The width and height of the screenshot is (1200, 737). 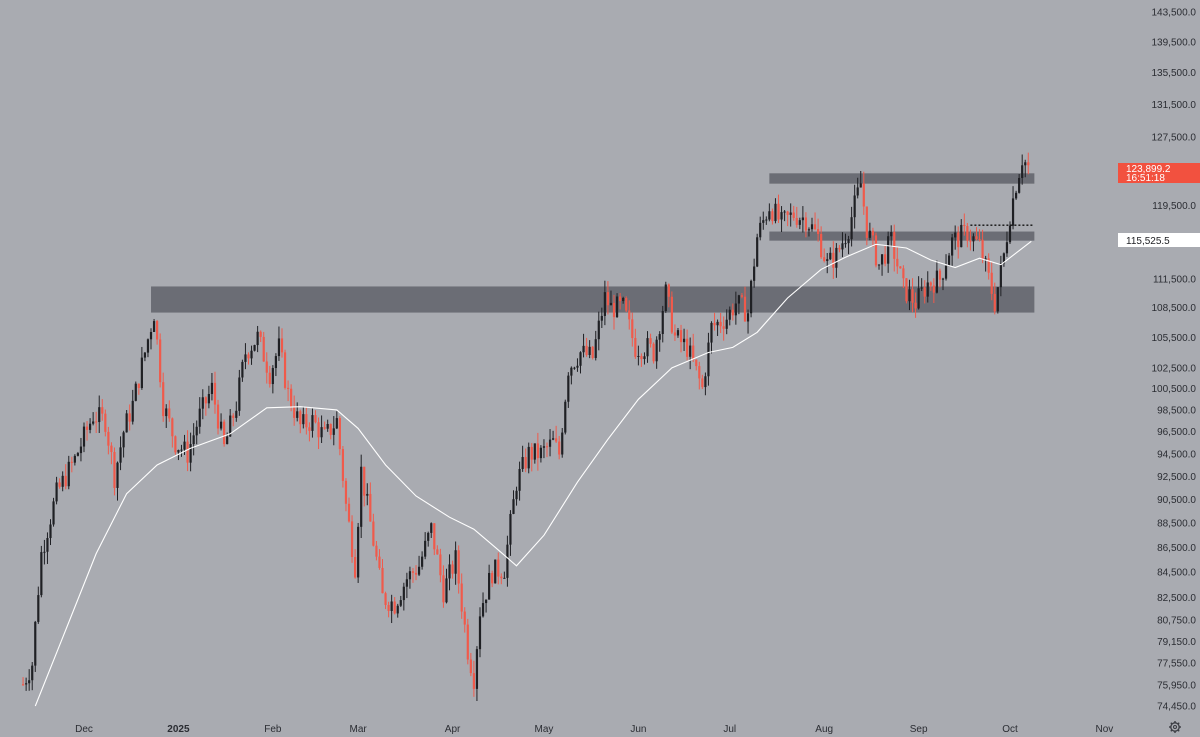 What do you see at coordinates (1105, 729) in the screenshot?
I see `x-tick-label: Nov` at bounding box center [1105, 729].